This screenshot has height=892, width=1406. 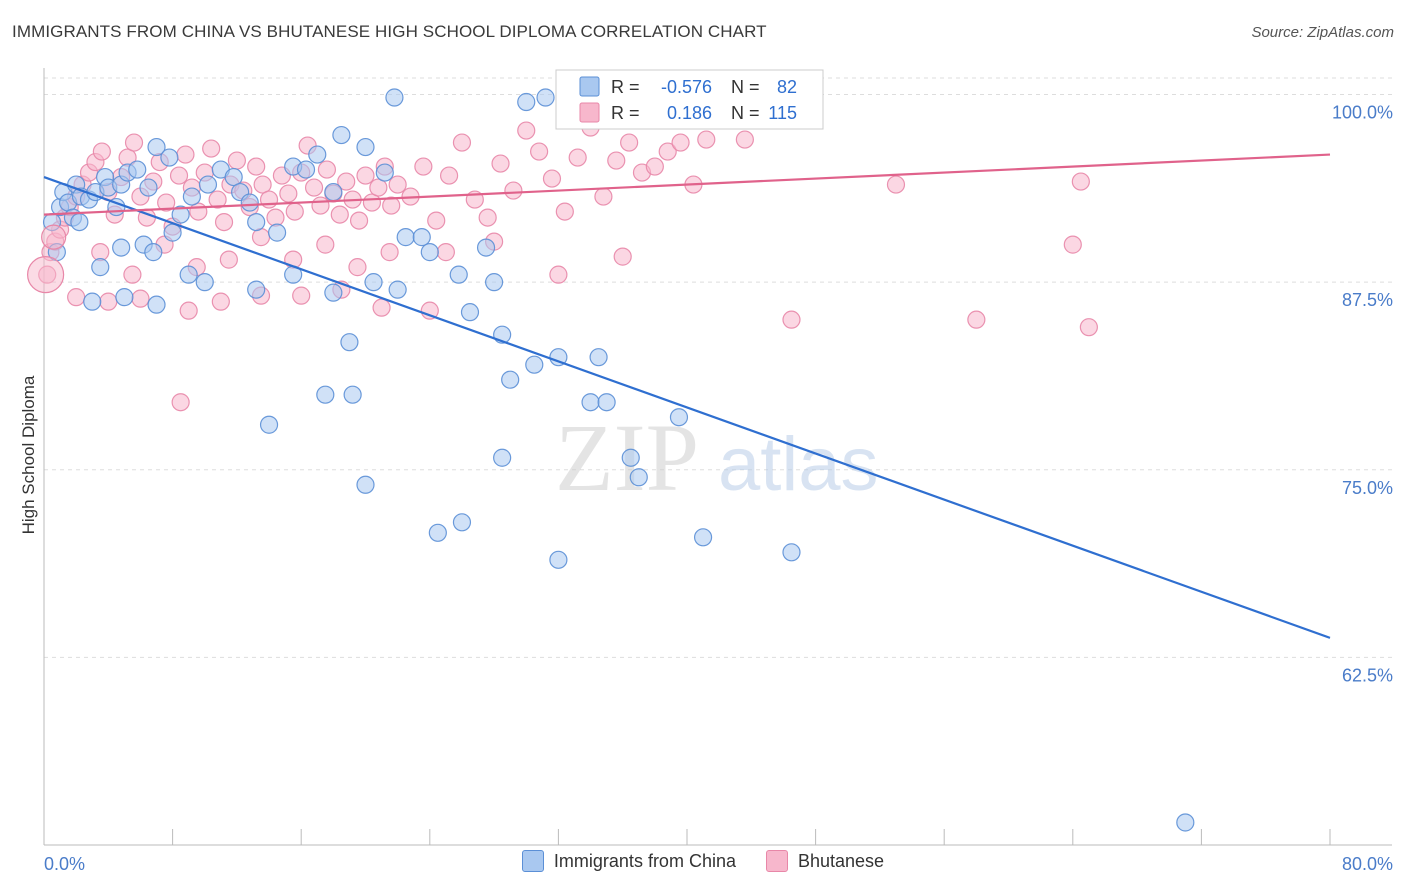 What do you see at coordinates (1322, 32) in the screenshot?
I see `source-label: Source: ZipAtlas.com` at bounding box center [1322, 32].